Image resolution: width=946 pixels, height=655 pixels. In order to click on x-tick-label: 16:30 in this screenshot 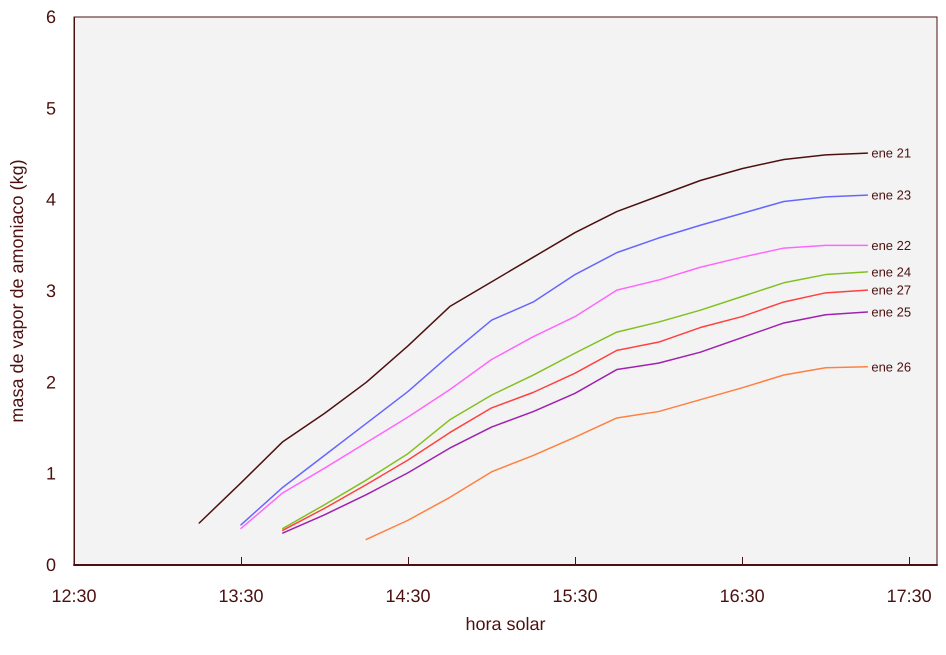, I will do `click(742, 596)`.